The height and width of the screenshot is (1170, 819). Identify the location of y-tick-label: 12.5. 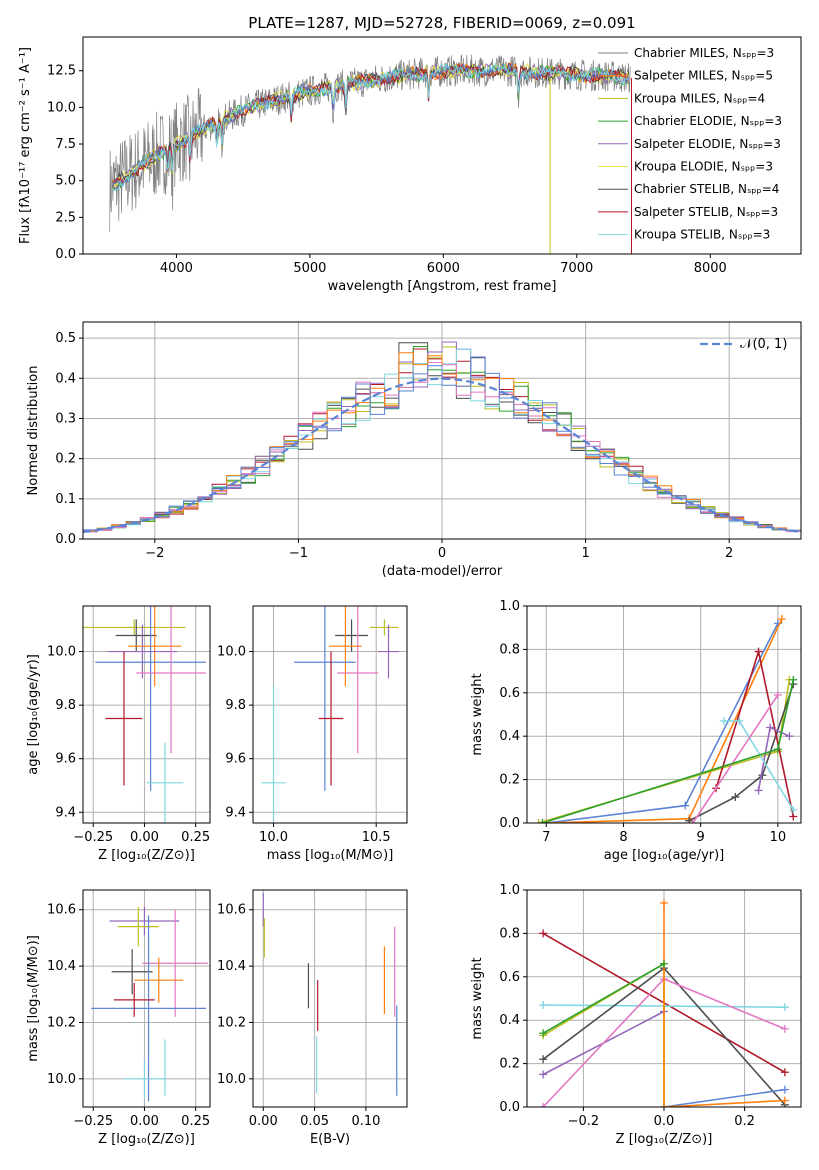
(61, 71).